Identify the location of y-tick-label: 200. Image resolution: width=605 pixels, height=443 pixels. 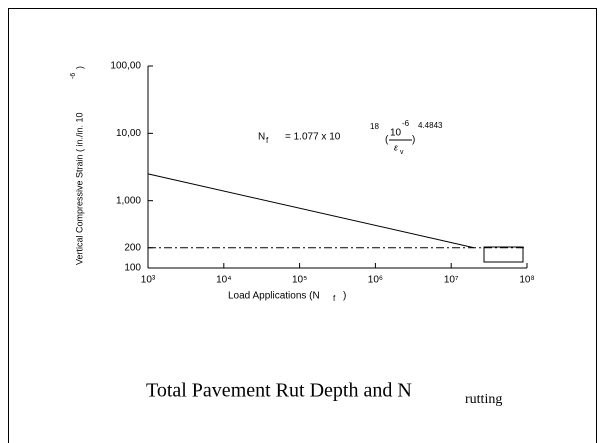
(132, 247).